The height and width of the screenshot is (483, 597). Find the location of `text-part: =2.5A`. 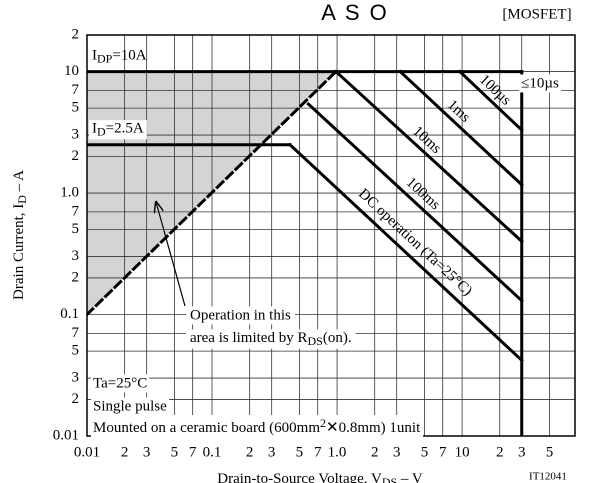

text-part: =2.5A is located at coordinates (125, 129).